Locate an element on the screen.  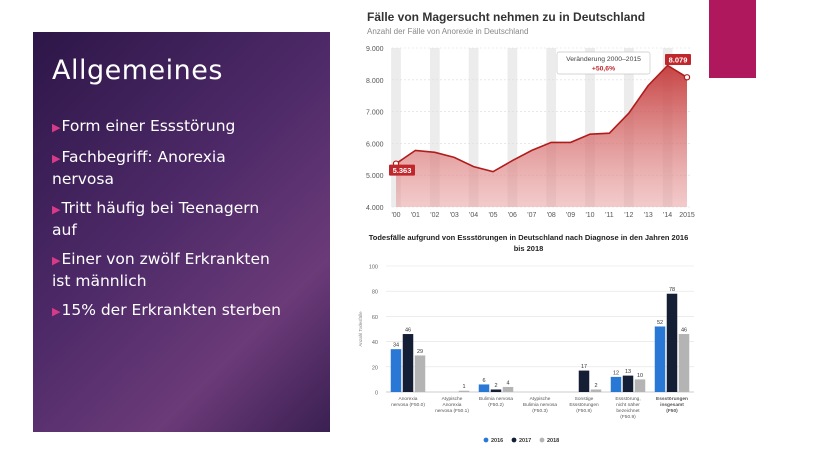
legend-label: 2017 is located at coordinates (525, 441).